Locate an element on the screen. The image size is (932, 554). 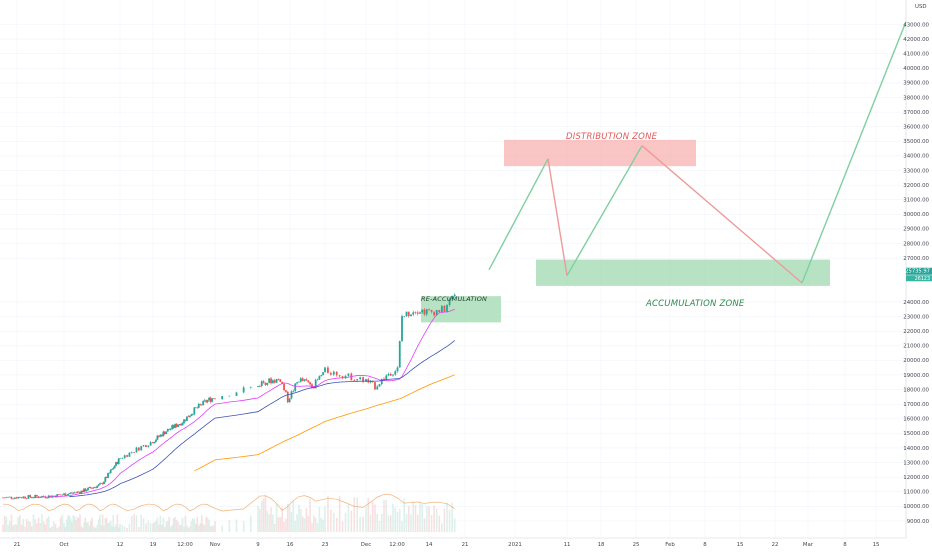
ma-mid-line is located at coordinates (262, 419).